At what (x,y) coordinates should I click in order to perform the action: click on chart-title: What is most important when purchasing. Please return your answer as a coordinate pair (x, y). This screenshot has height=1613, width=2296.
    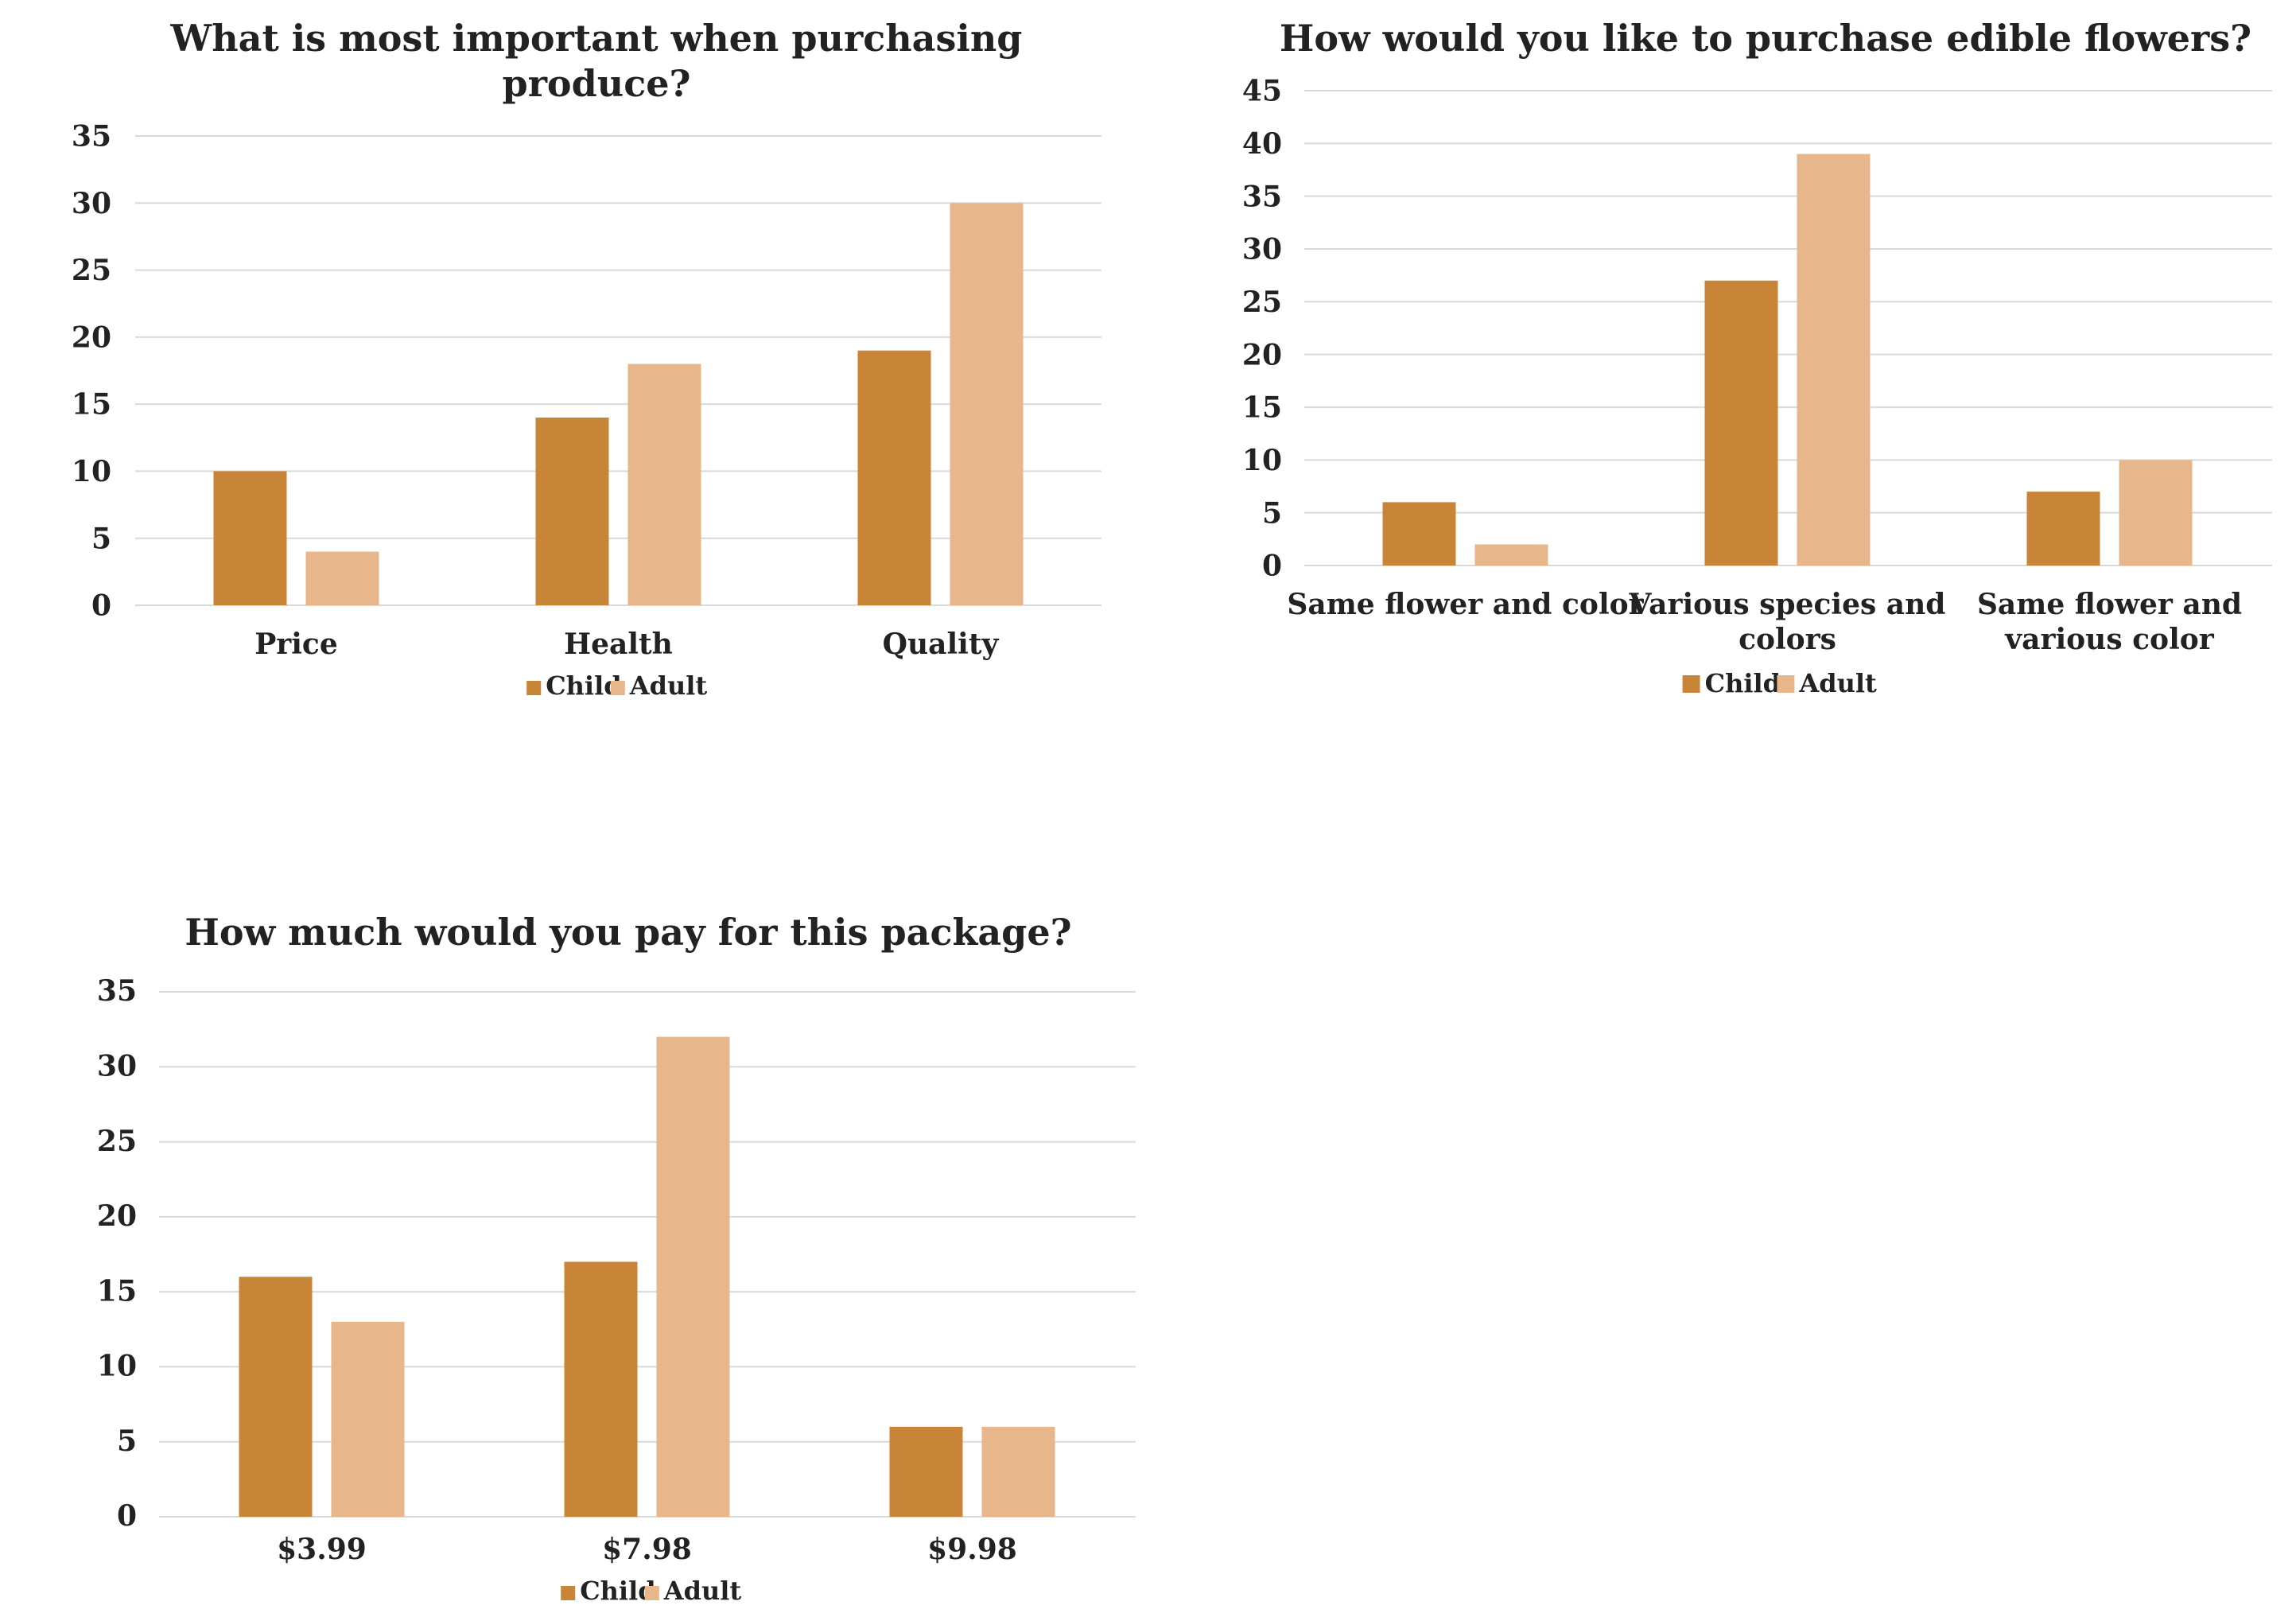
    Looking at the image, I should click on (596, 38).